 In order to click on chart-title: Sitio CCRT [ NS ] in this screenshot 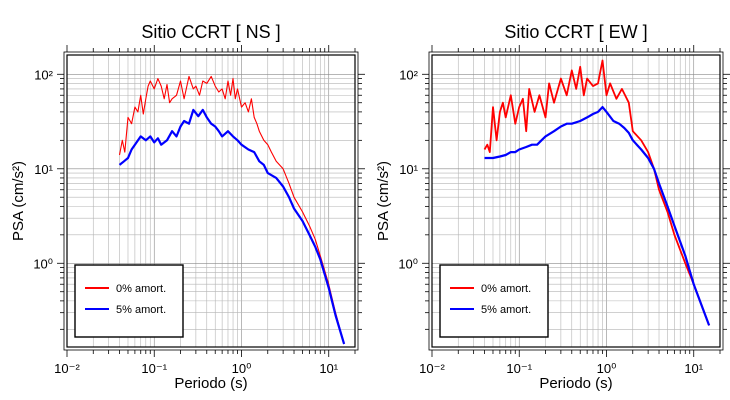, I will do `click(210, 32)`.